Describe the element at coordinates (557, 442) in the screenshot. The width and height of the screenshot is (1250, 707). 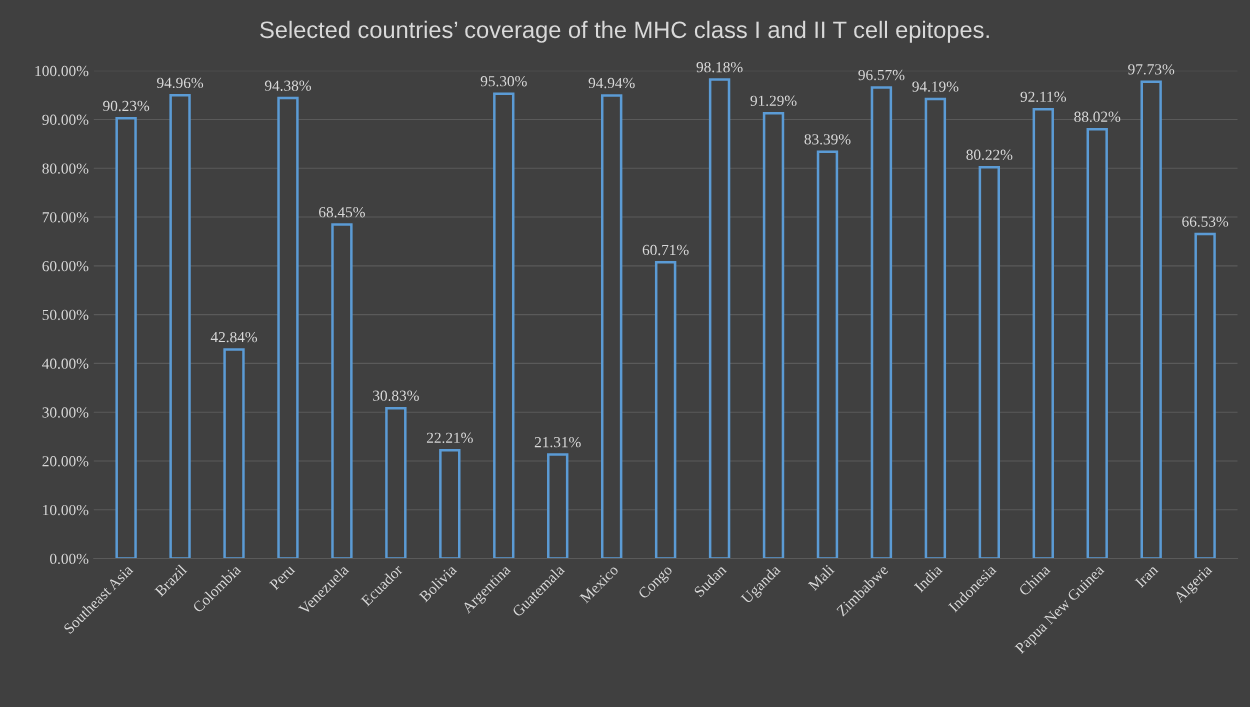
I see `data-label: 21.31%` at that location.